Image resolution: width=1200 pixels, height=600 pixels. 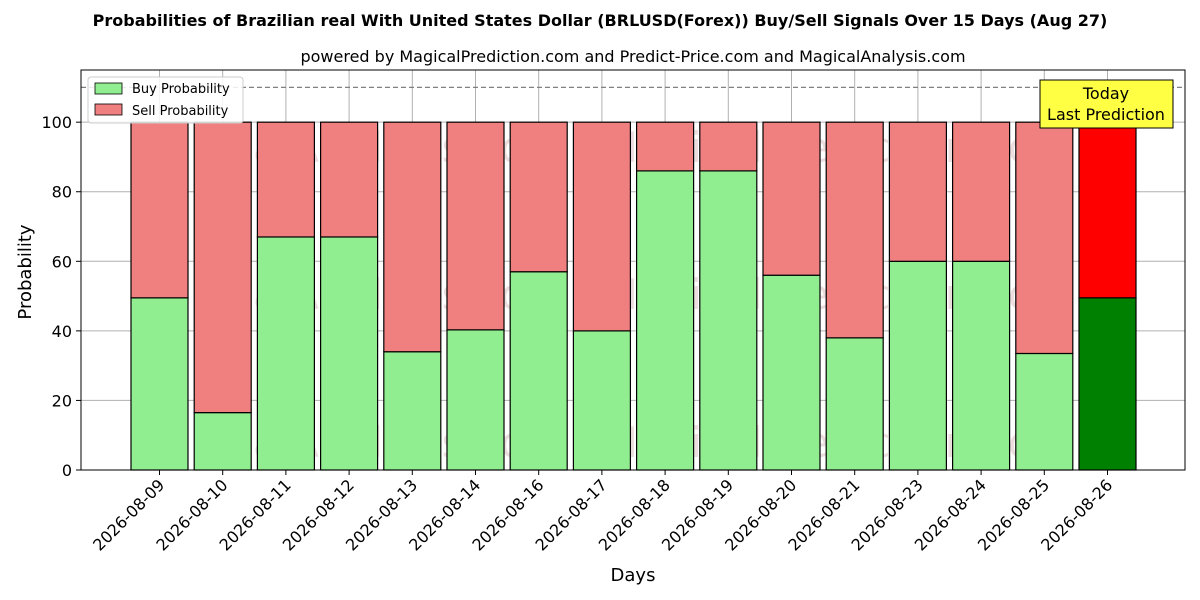 I want to click on annotation-line1: Today, so click(x=1105, y=93).